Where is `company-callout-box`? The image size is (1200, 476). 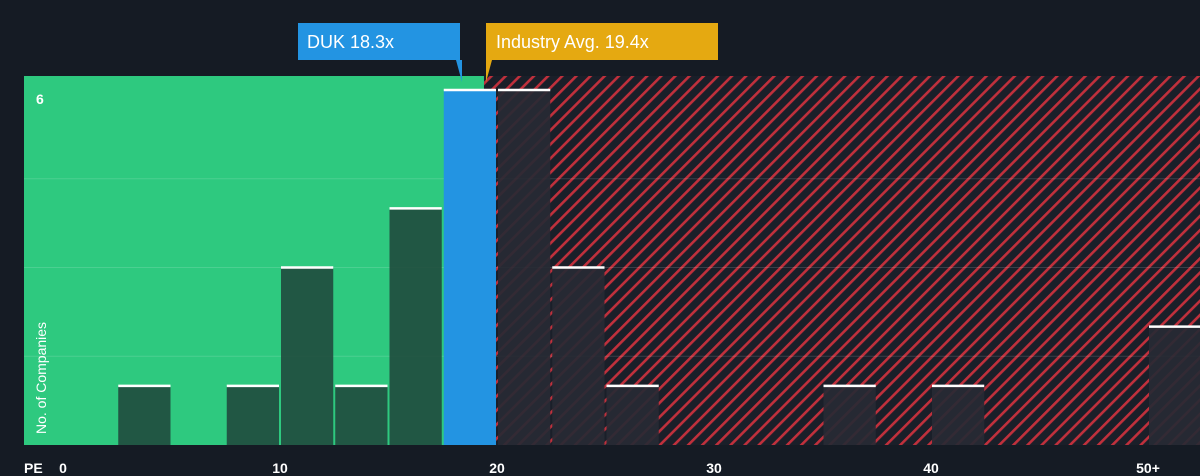
company-callout-box is located at coordinates (379, 41).